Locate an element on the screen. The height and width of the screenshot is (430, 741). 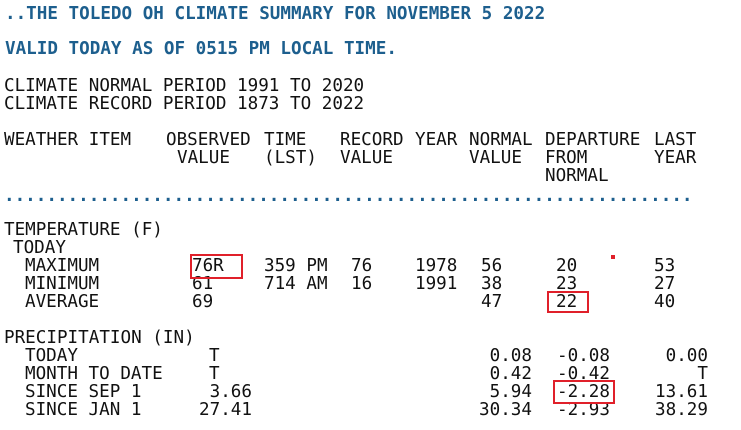
cell: 13.61 is located at coordinates (681, 392).